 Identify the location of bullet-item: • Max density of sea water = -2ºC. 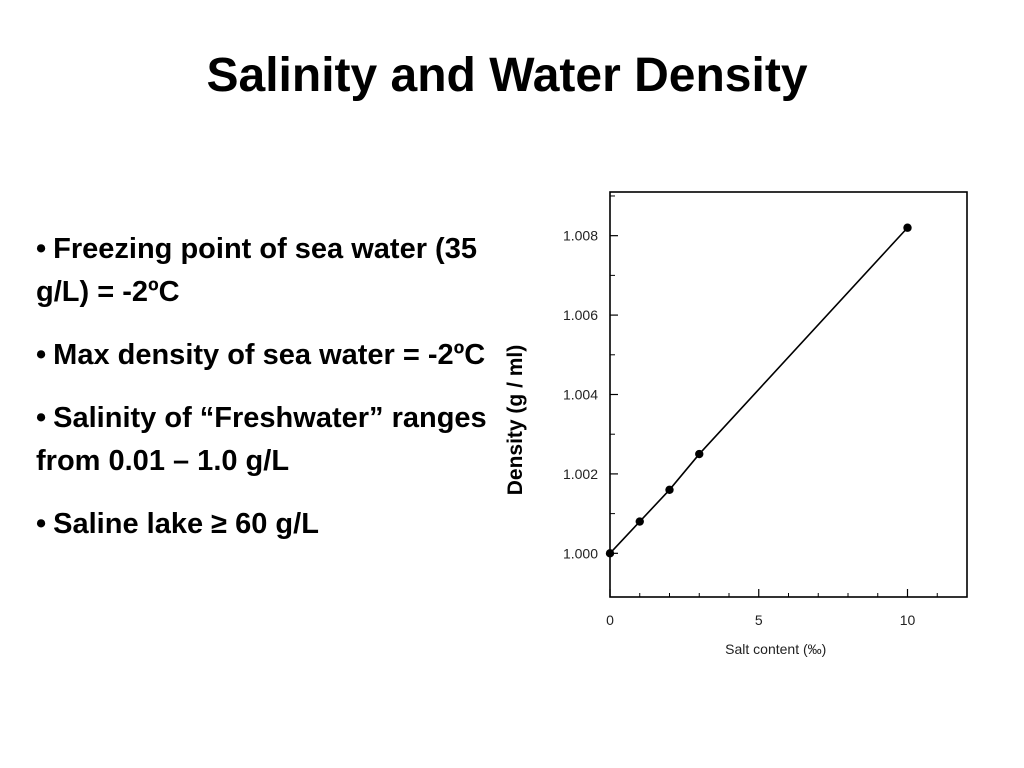
(266, 355).